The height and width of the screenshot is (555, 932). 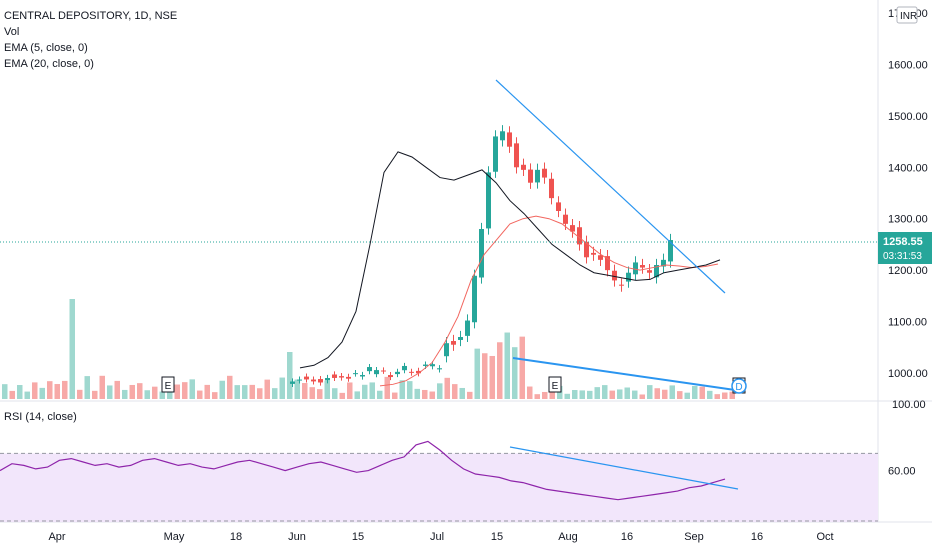 I want to click on x-tick-label: Sep, so click(x=694, y=537).